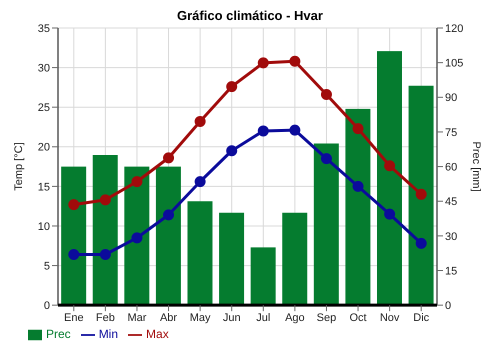  What do you see at coordinates (451, 167) in the screenshot?
I see `y2-tick-label: 60` at bounding box center [451, 167].